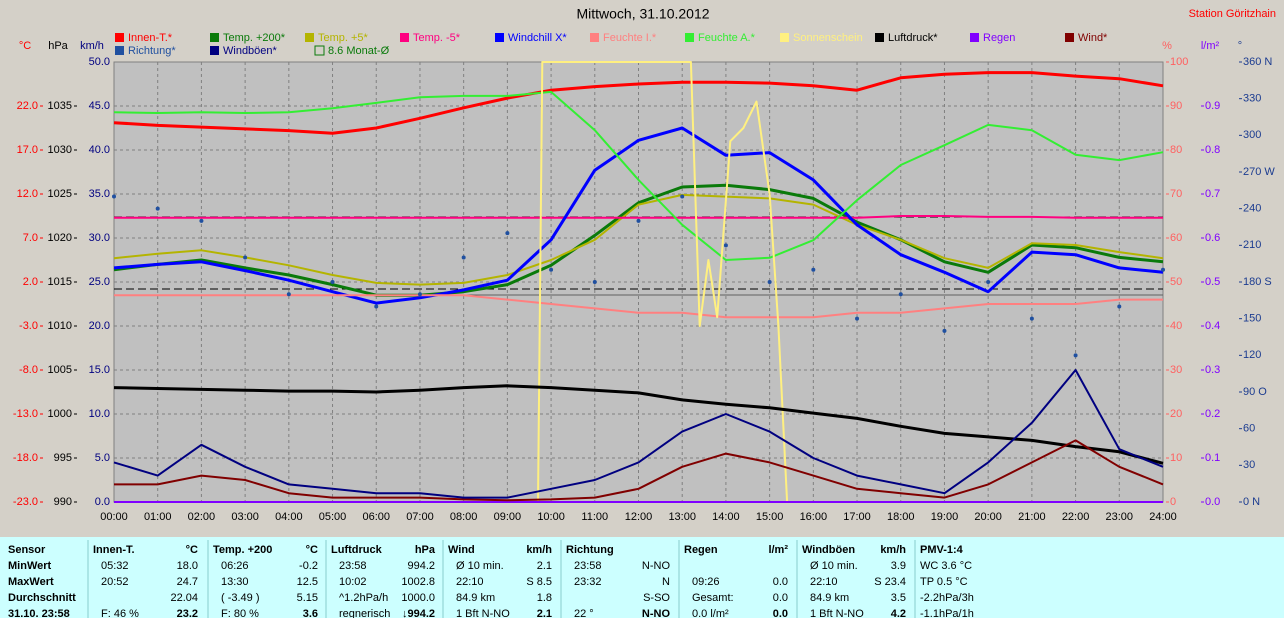 The height and width of the screenshot is (618, 1284). Describe the element at coordinates (1252, 319) in the screenshot. I see `y-tick-label: 150` at that location.